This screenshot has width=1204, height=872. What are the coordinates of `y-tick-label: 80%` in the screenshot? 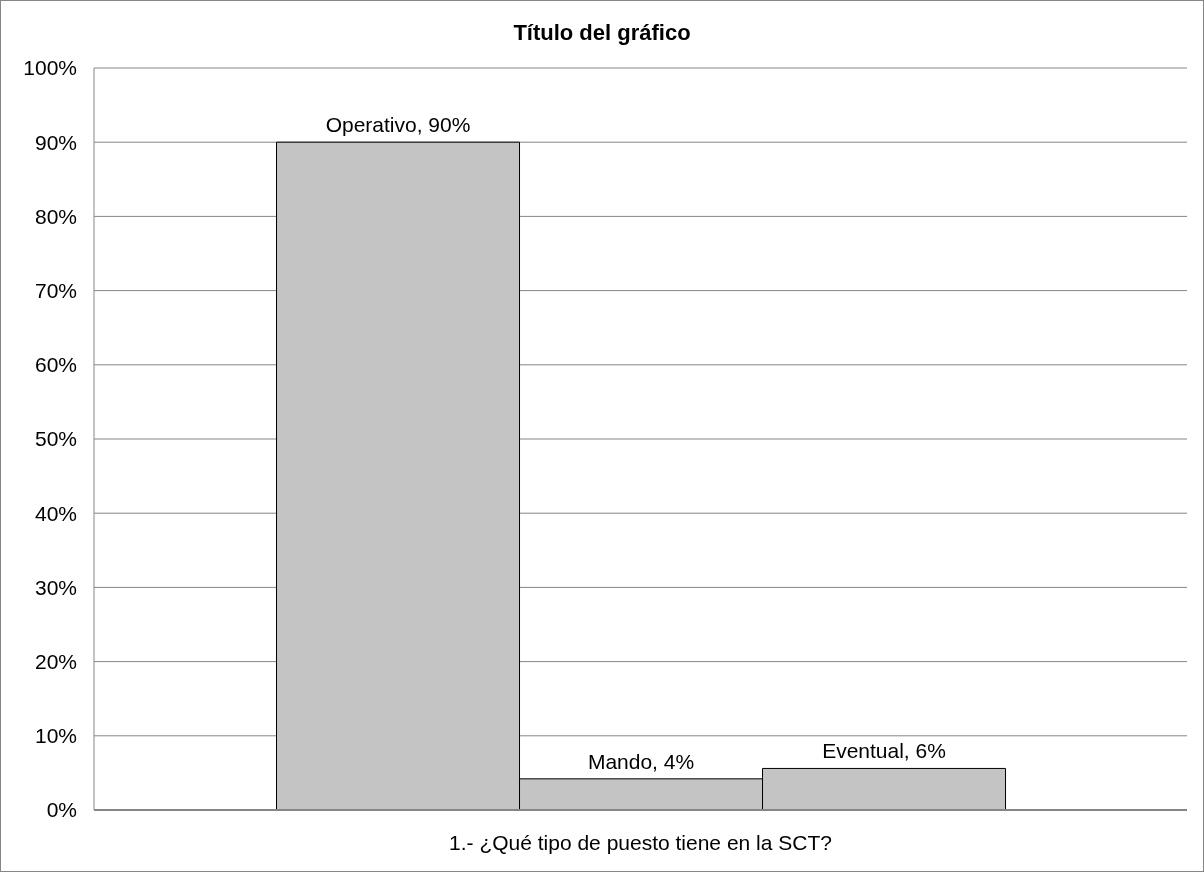 It's located at (55, 216).